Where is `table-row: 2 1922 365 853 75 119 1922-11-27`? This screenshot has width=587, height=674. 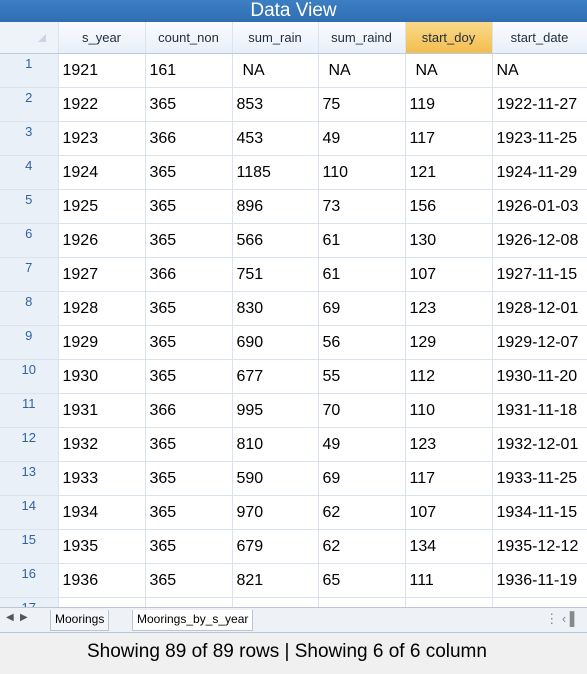
table-row: 2 1922 365 853 75 119 1922-11-27 is located at coordinates (293, 104).